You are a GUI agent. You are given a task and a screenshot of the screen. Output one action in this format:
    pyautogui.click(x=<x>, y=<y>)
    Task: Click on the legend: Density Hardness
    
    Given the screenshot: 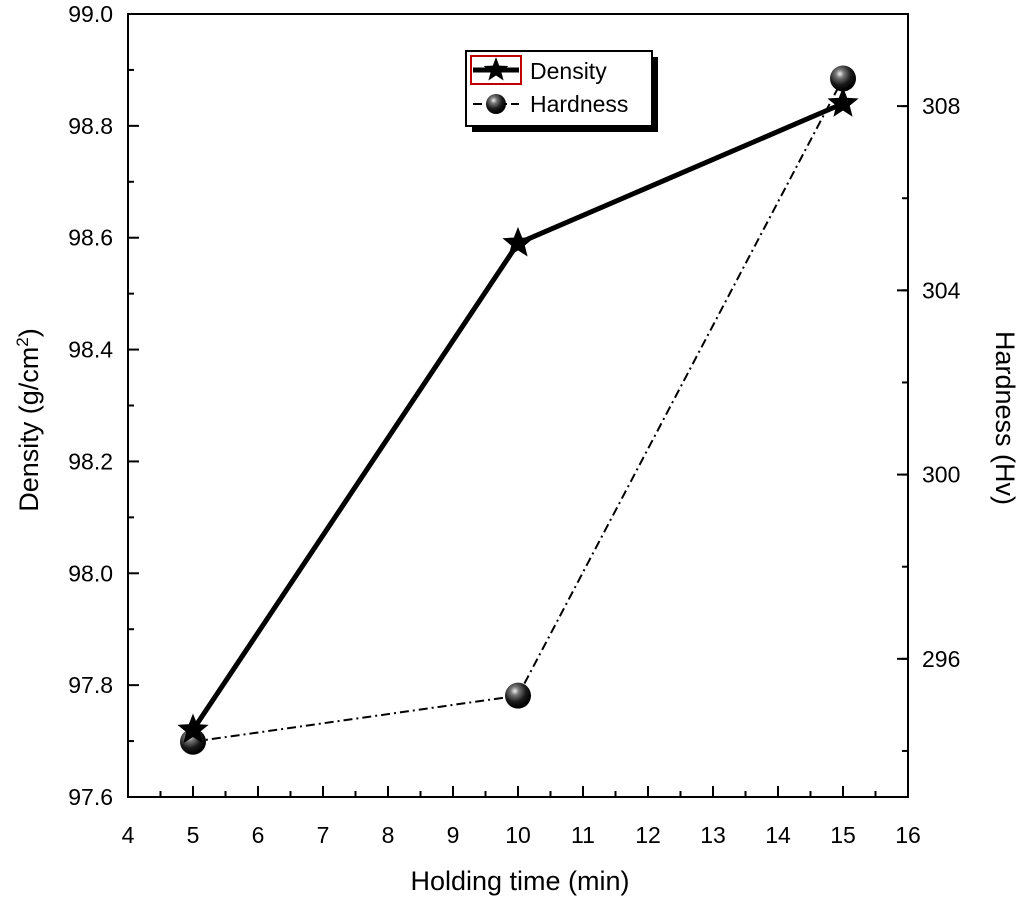 What is the action you would take?
    pyautogui.click(x=561, y=91)
    